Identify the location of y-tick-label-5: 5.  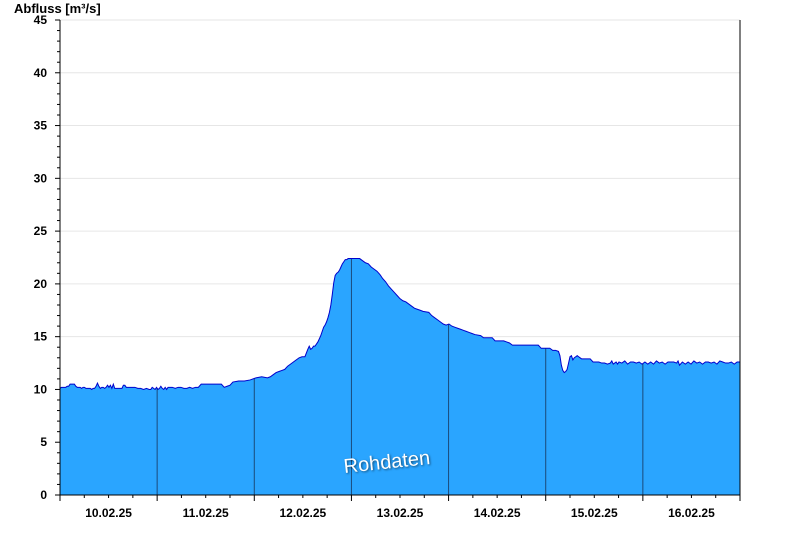
(43, 442).